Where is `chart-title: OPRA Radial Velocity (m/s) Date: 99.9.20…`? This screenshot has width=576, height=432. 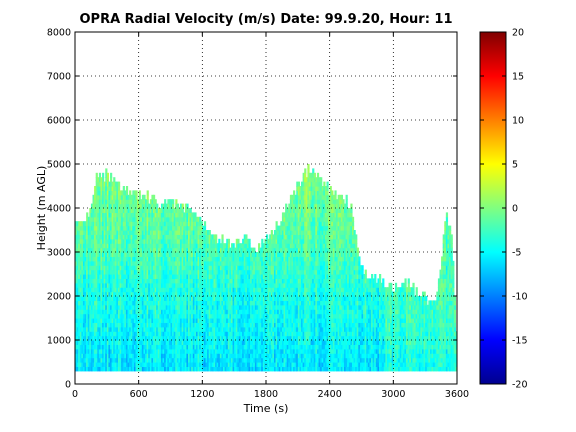 chart-title: OPRA Radial Velocity (m/s) Date: 99.9.20… is located at coordinates (265, 19).